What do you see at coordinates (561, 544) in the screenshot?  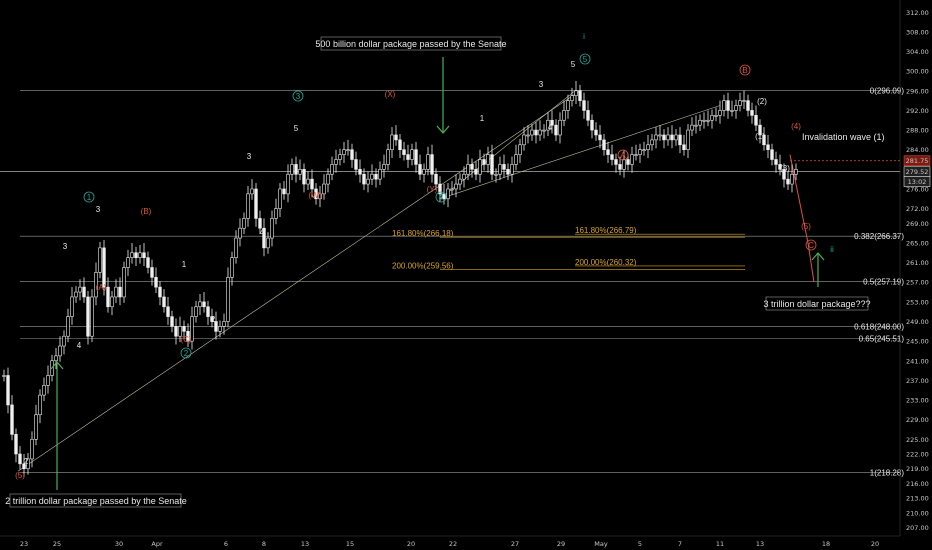 I see `time-tick: 29` at bounding box center [561, 544].